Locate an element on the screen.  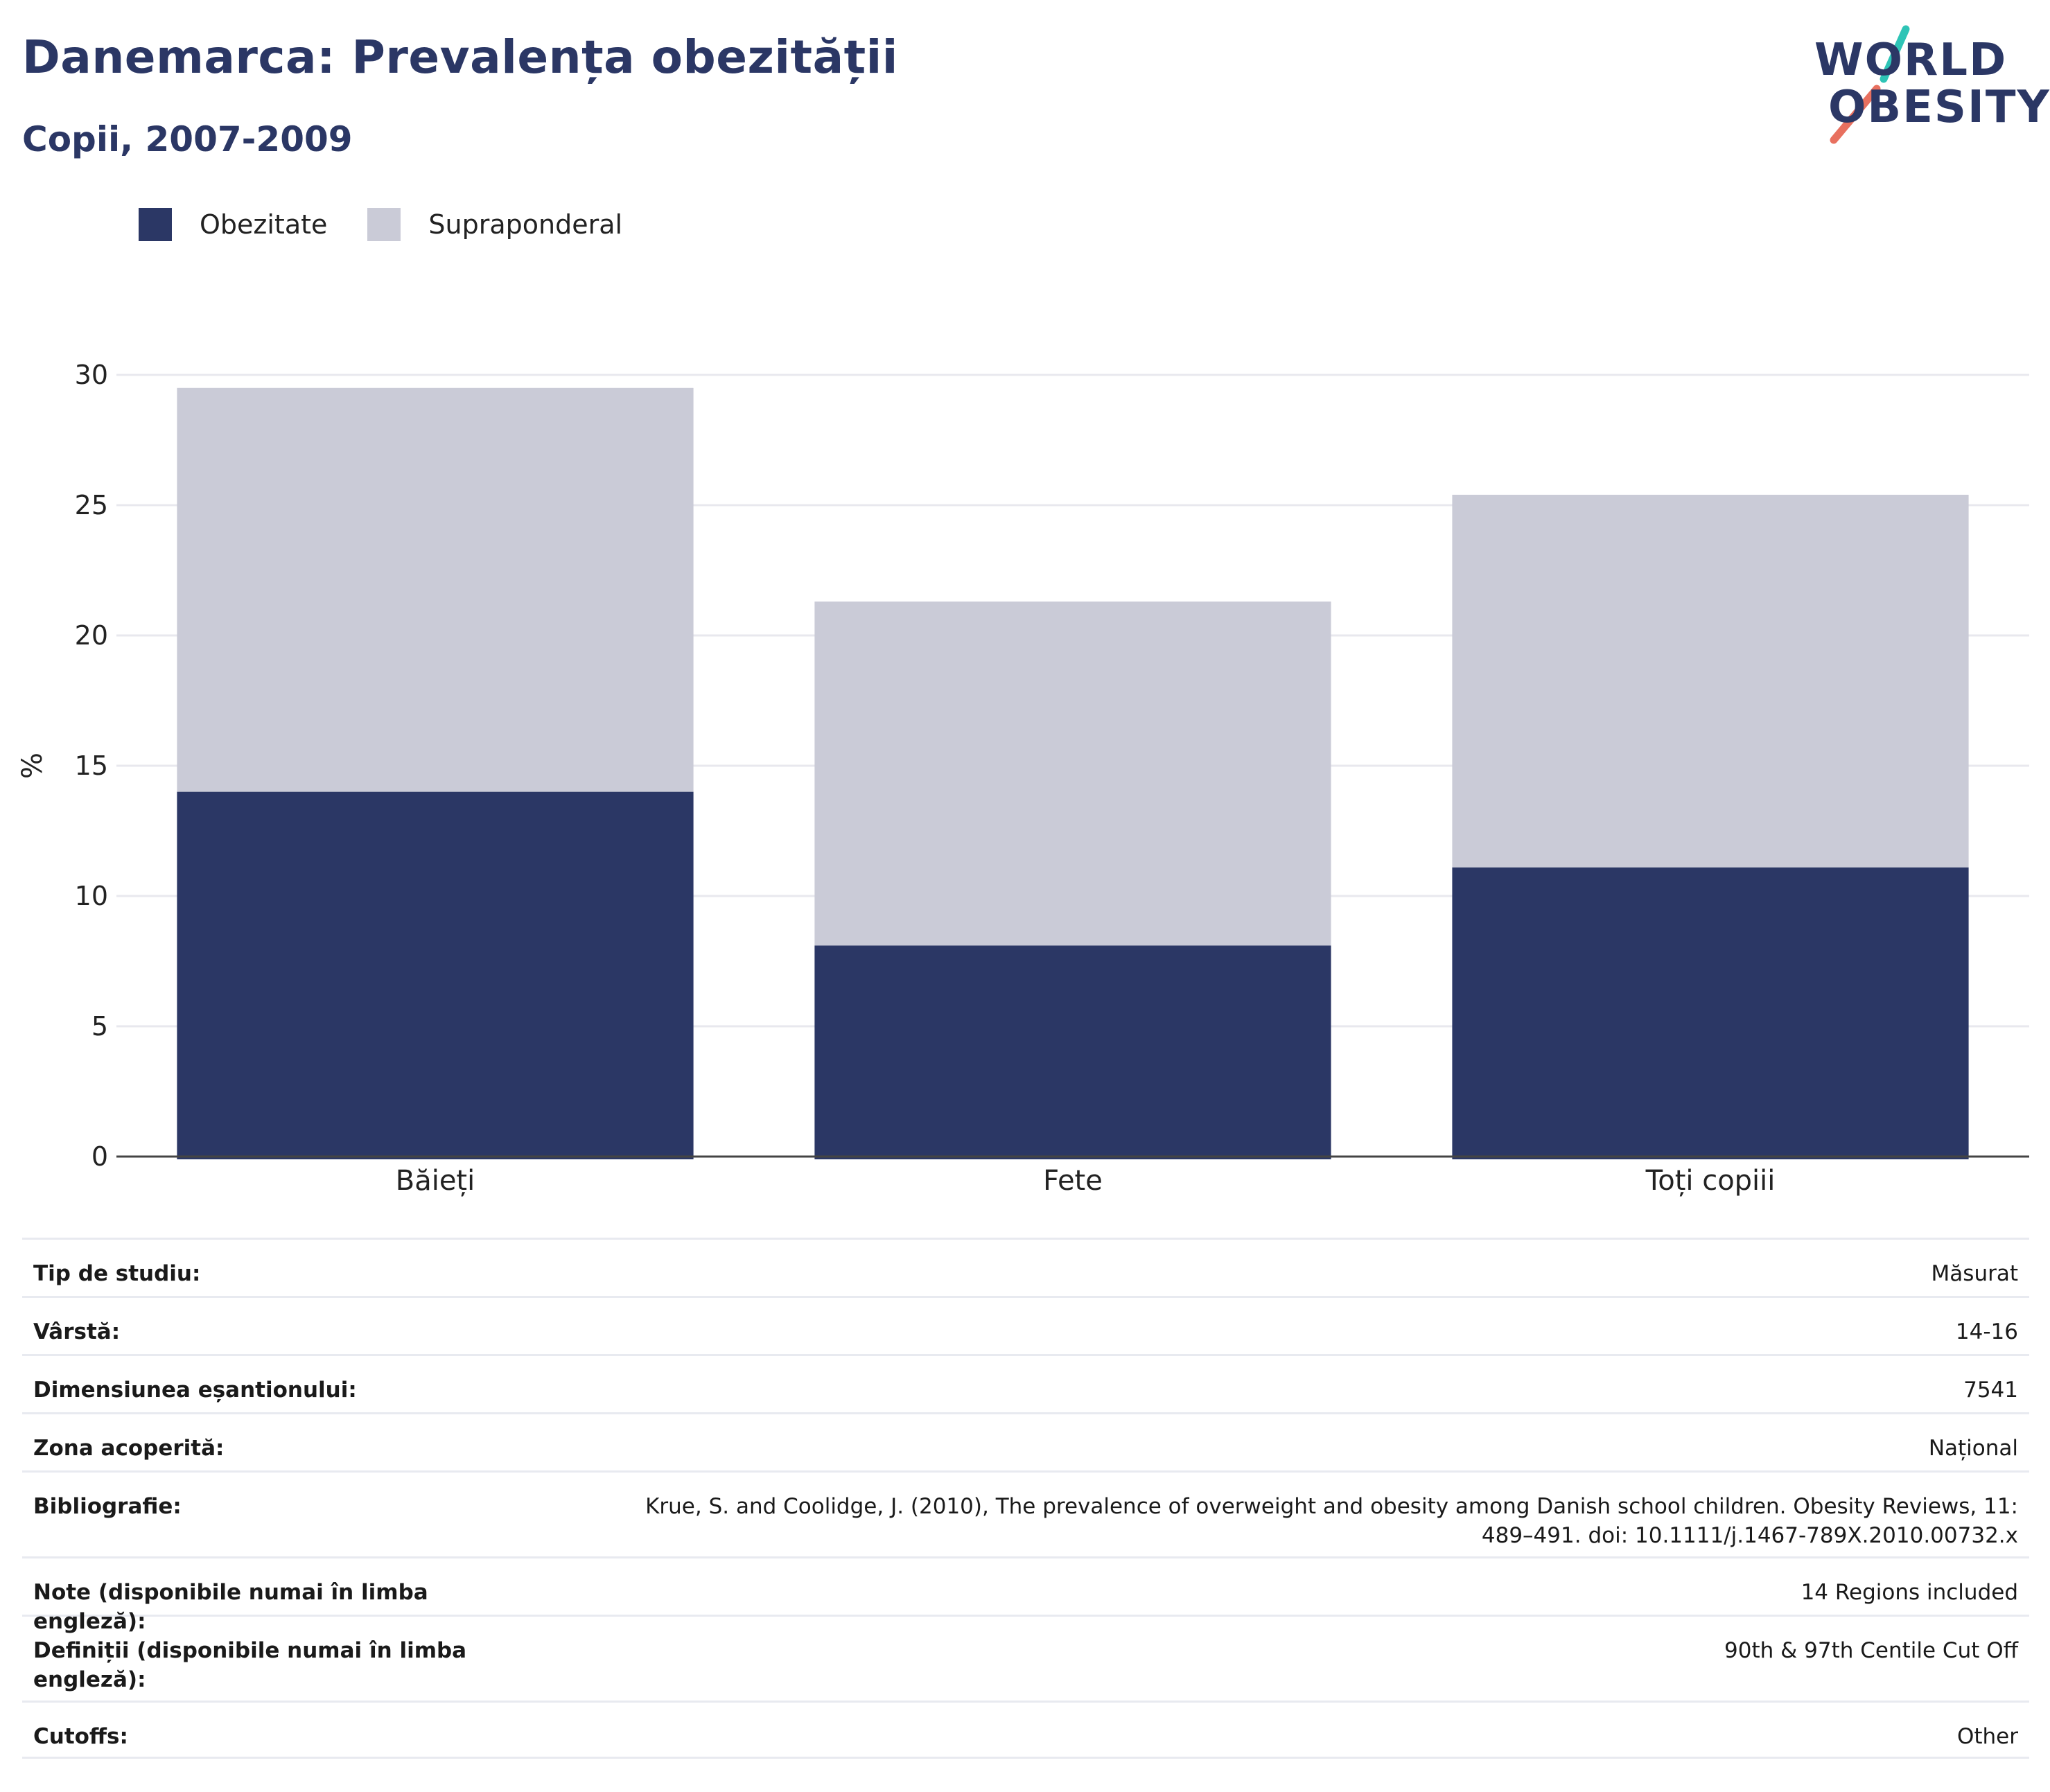
info-value: 14-16 is located at coordinates (1986, 1332).